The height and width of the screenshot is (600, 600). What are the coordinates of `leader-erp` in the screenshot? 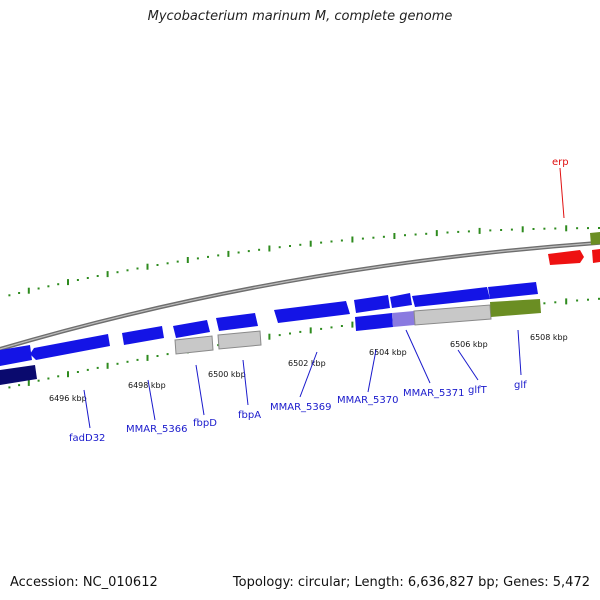 It's located at (562, 193).